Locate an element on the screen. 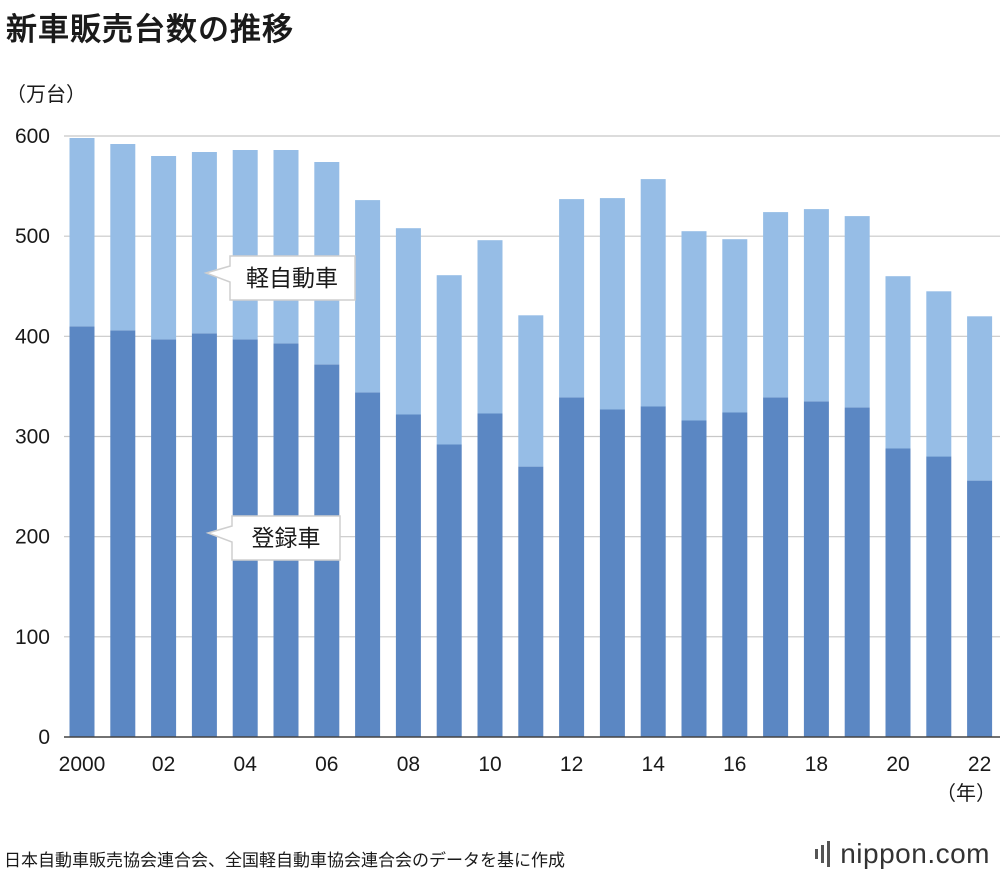 This screenshot has width=1000, height=880. legend-callout-kei: 軽自動車 is located at coordinates (279, 278).